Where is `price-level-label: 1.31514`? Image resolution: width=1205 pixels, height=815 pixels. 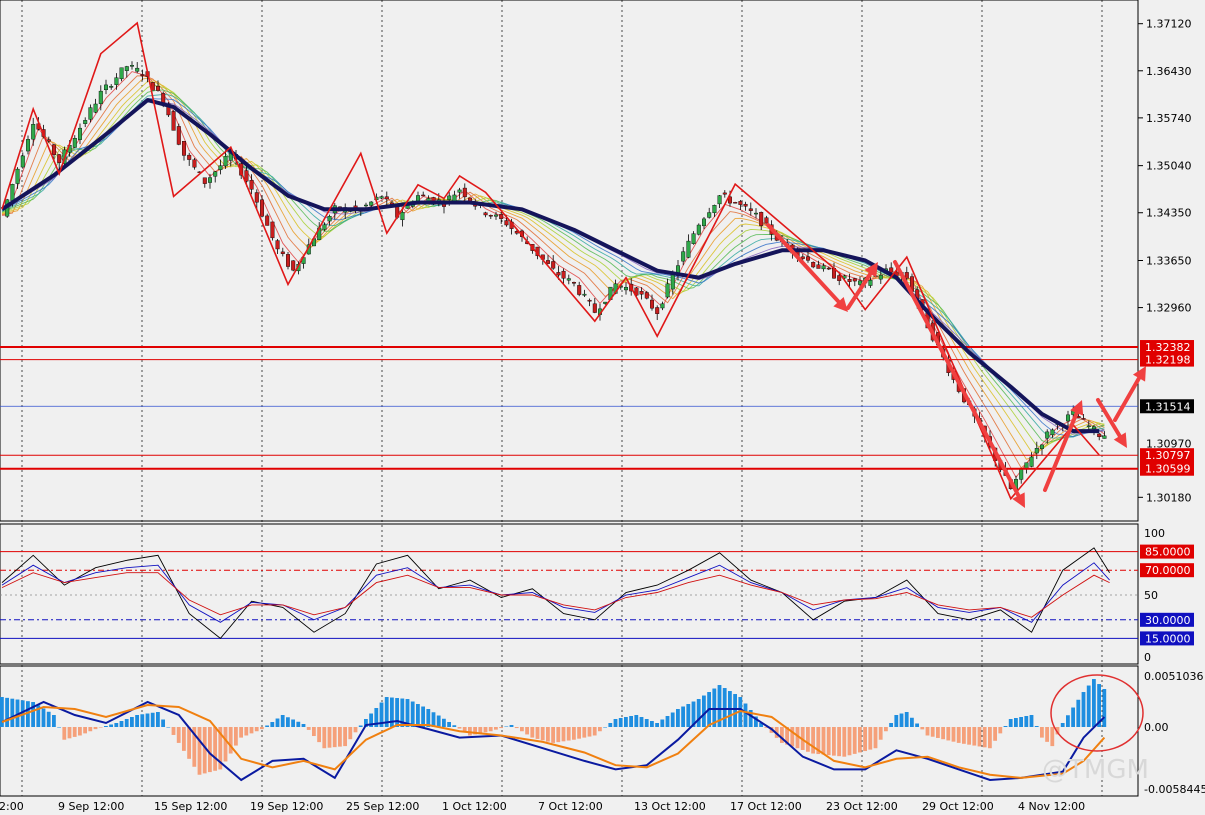 price-level-label: 1.31514 is located at coordinates (1168, 406).